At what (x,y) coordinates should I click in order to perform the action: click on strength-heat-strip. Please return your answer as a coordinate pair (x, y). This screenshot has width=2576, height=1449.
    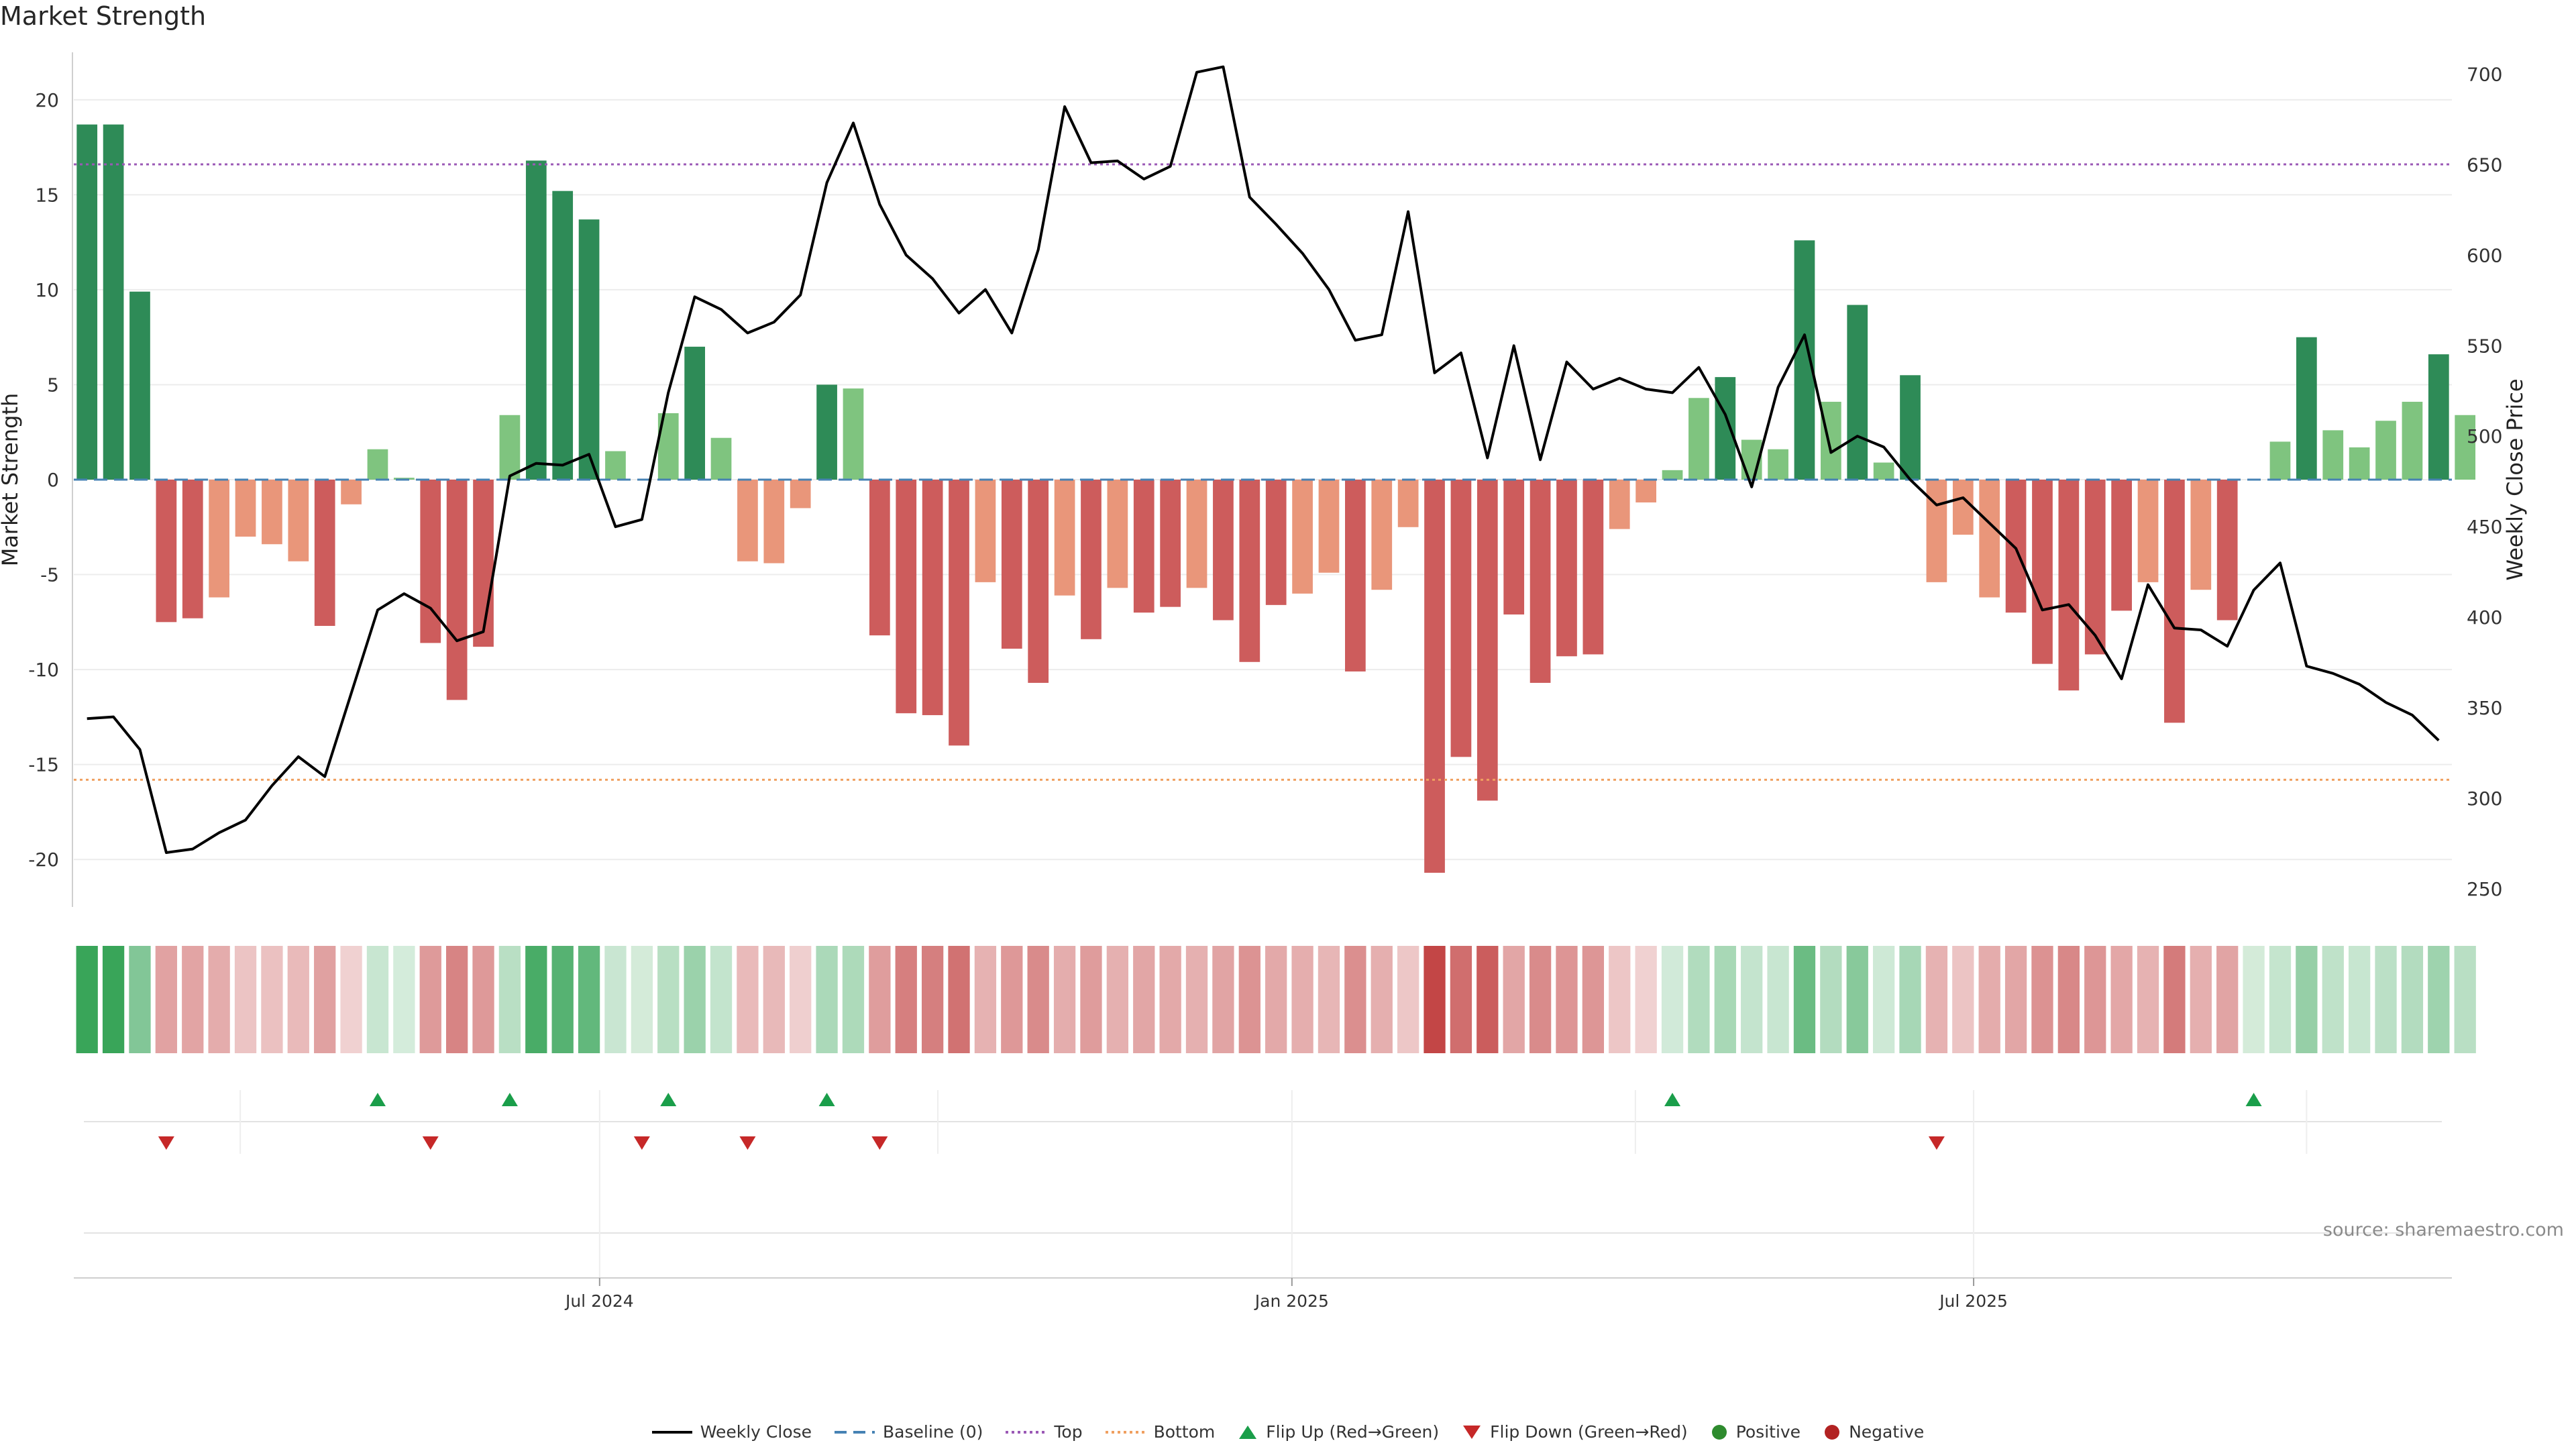
    Looking at the image, I should click on (1276, 999).